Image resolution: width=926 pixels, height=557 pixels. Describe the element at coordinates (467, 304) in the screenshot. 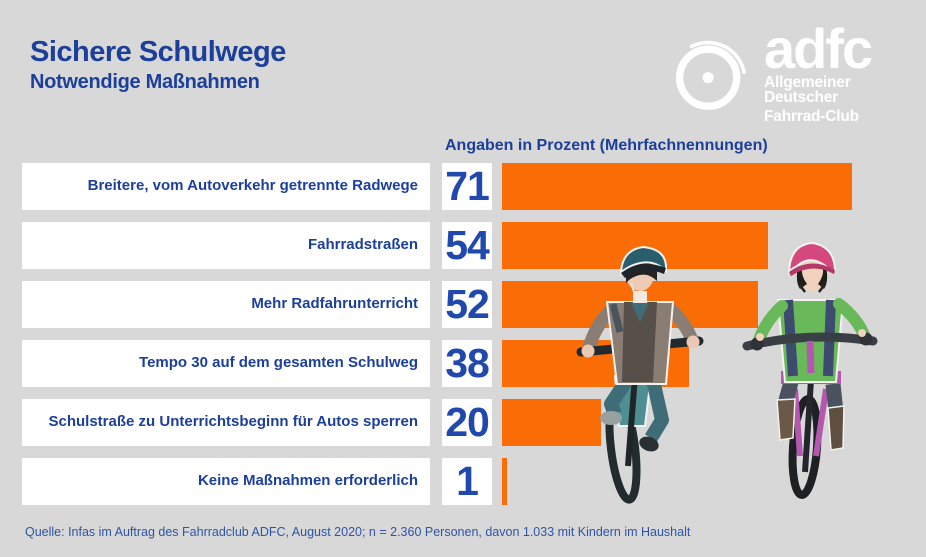

I see `value-label: 52` at that location.